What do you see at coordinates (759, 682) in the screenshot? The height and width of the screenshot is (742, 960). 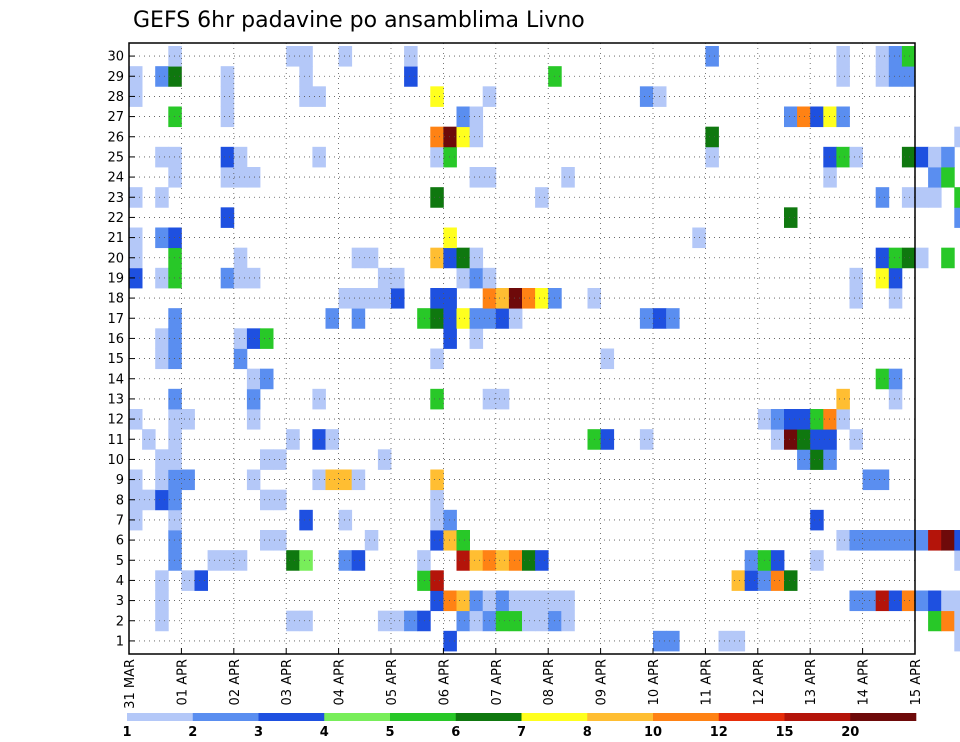 I see `x-tick-label: 12 APR` at bounding box center [759, 682].